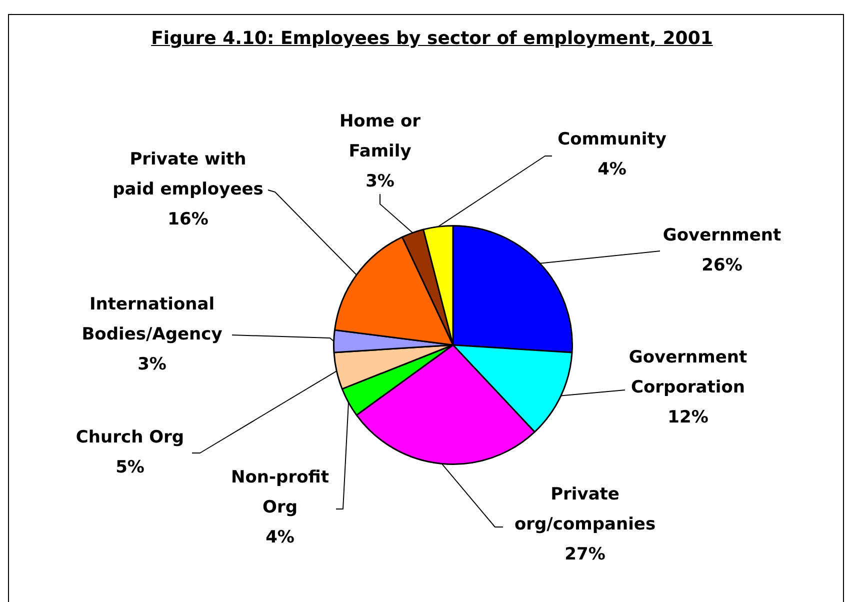  I want to click on slice-label: Government, so click(722, 235).